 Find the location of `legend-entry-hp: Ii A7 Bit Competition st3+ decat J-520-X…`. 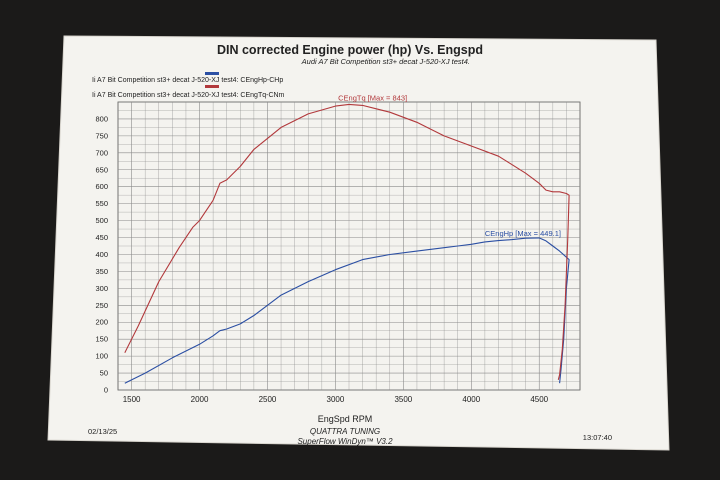

legend-entry-hp: Ii A7 Bit Competition st3+ decat J-520-X… is located at coordinates (187, 80).